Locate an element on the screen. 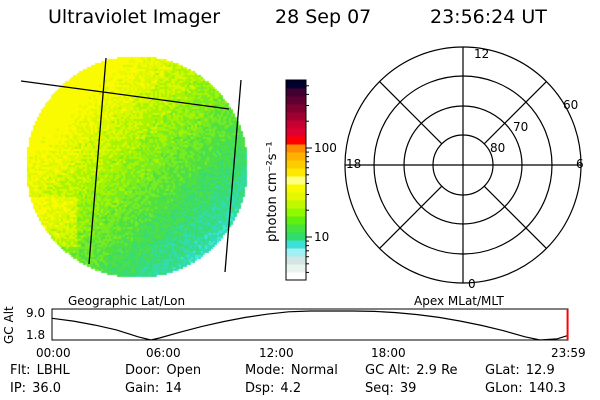  mlat-label-80: 80 is located at coordinates (498, 148).